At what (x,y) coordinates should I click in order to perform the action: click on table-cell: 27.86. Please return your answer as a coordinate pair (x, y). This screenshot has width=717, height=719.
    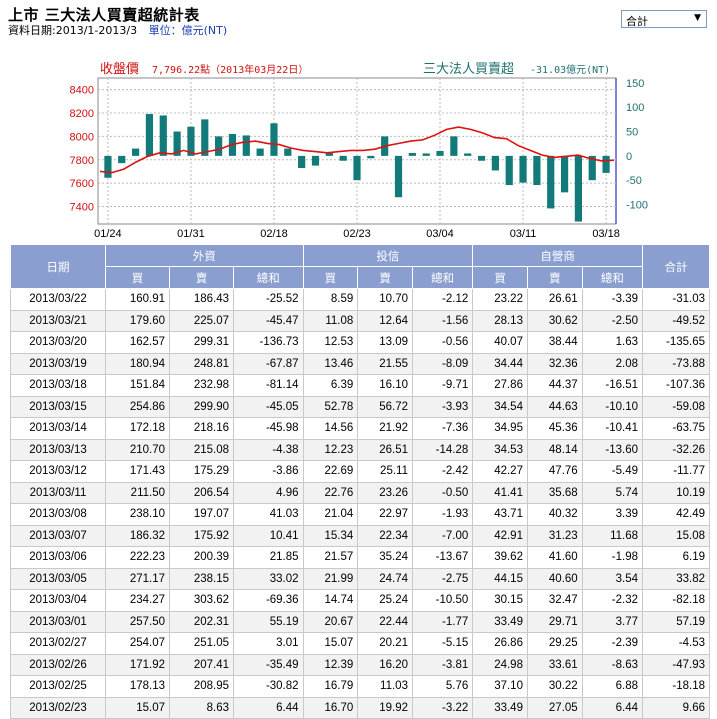
    Looking at the image, I should click on (500, 385).